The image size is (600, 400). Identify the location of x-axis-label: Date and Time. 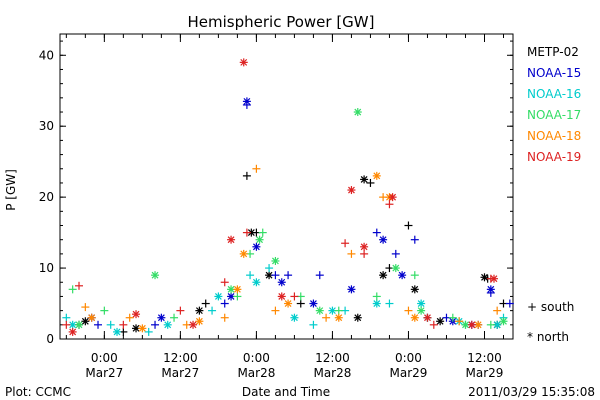
(286, 392).